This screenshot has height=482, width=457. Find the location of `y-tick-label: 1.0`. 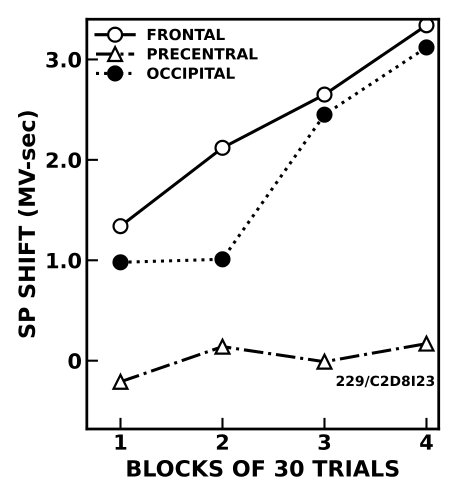

y-tick-label: 1.0 is located at coordinates (64, 260).